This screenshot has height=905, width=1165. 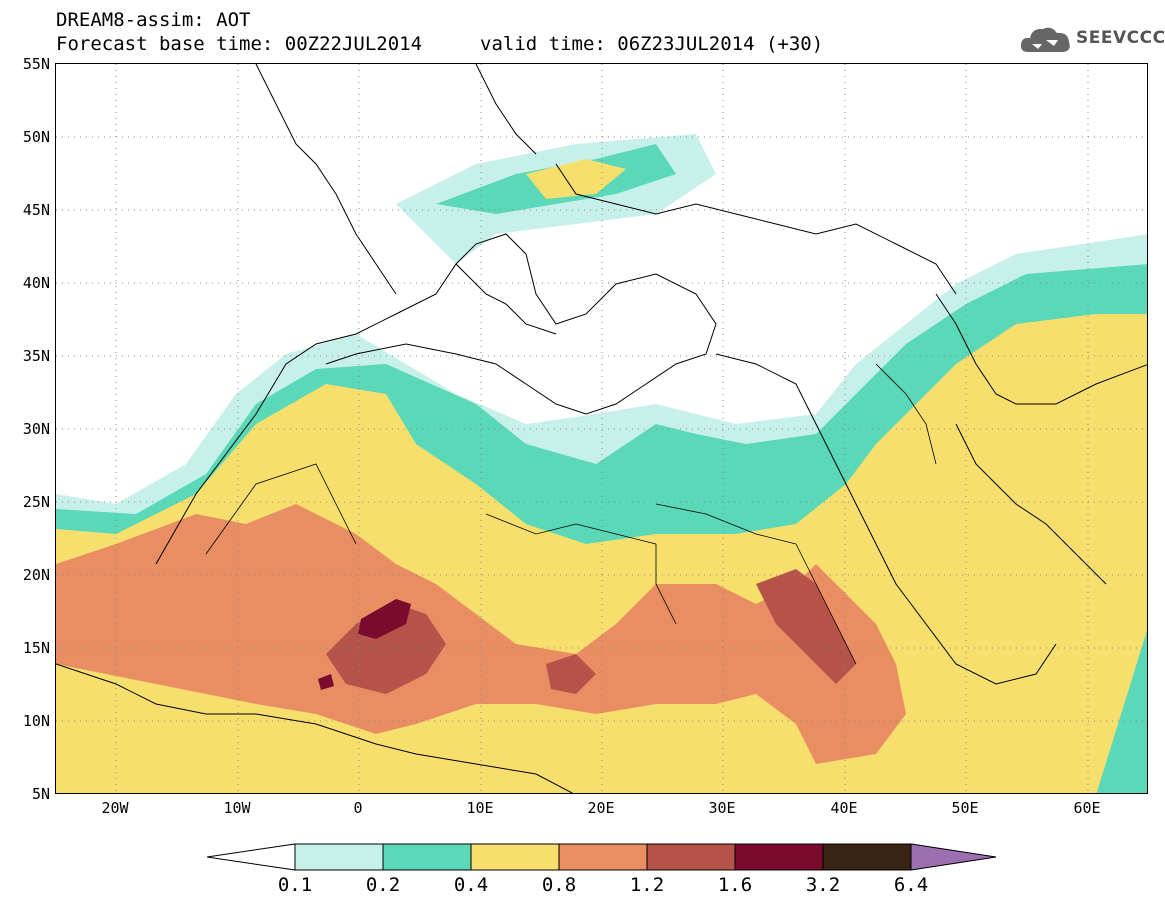 I want to click on lat-label: 55N, so click(x=36, y=64).